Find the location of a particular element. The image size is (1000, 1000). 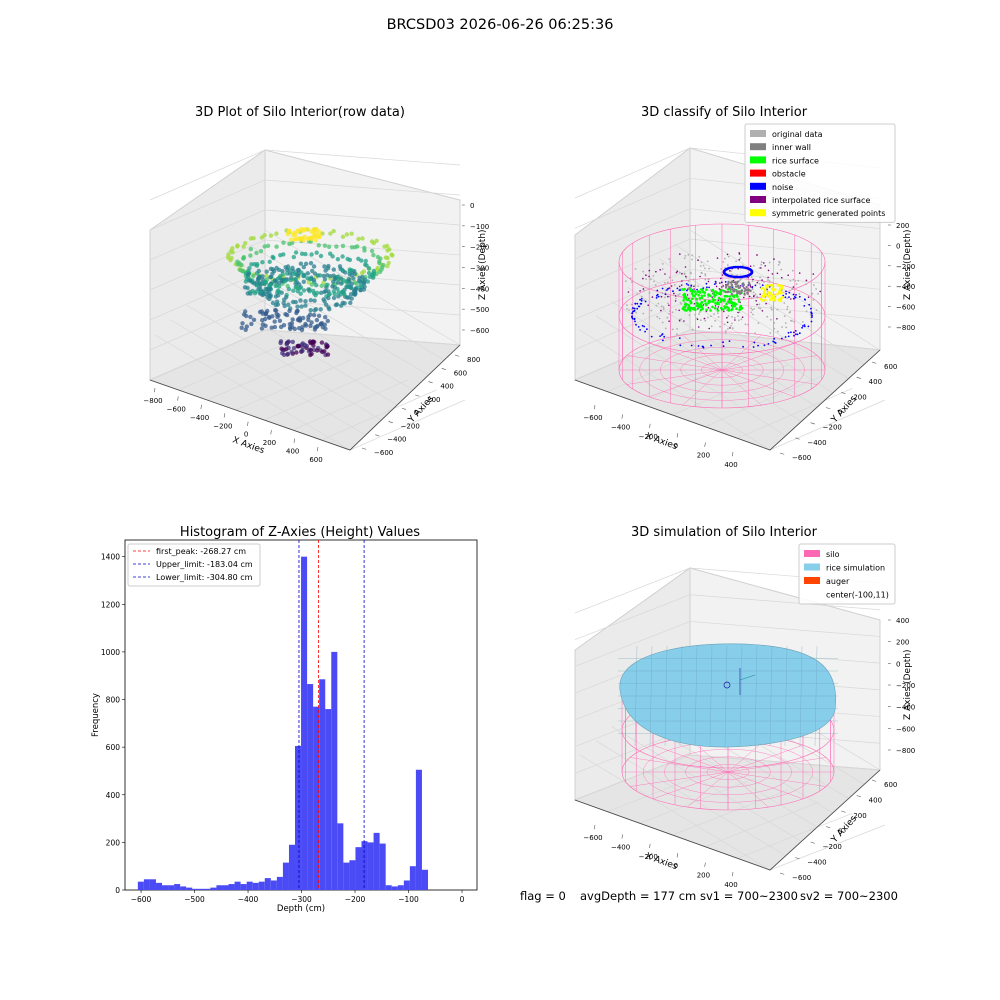

rice-simulation-surface is located at coordinates (728, 695).